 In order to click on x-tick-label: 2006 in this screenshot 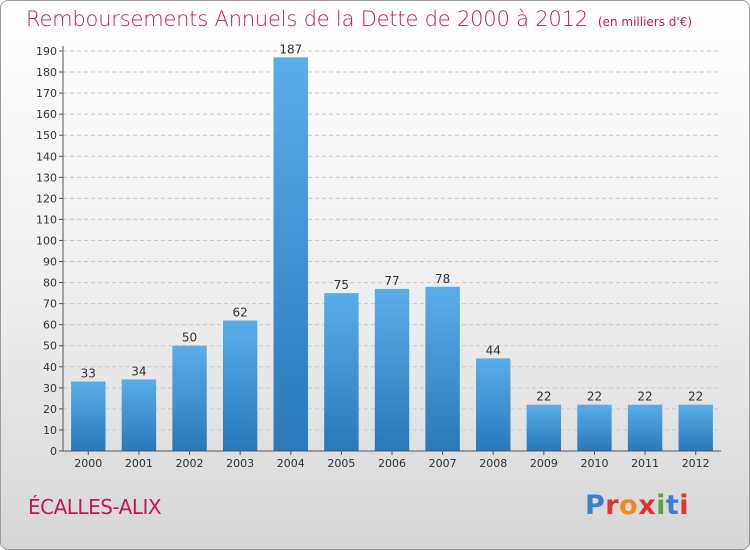, I will do `click(392, 463)`.